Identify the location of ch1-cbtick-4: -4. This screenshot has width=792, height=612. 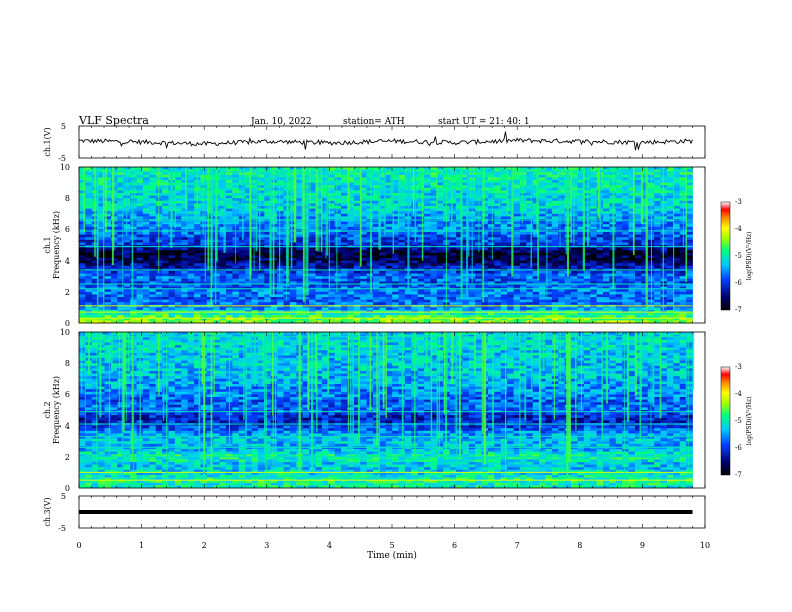
(738, 229).